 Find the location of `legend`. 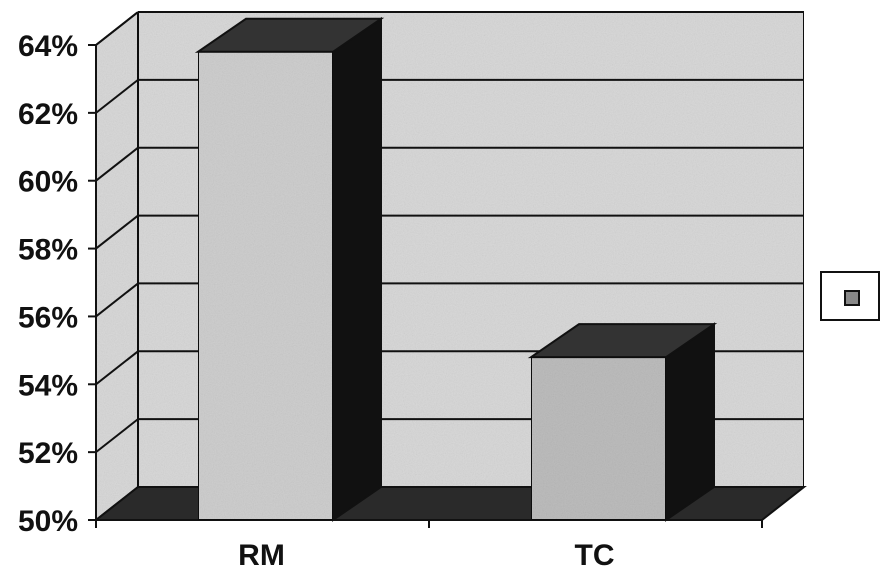

legend is located at coordinates (850, 296).